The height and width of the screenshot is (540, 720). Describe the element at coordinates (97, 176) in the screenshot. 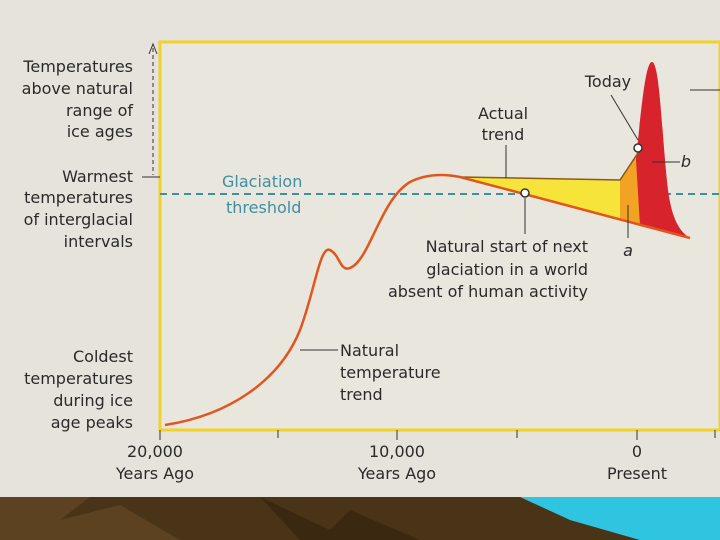

I see `y-label: Warmest` at that location.